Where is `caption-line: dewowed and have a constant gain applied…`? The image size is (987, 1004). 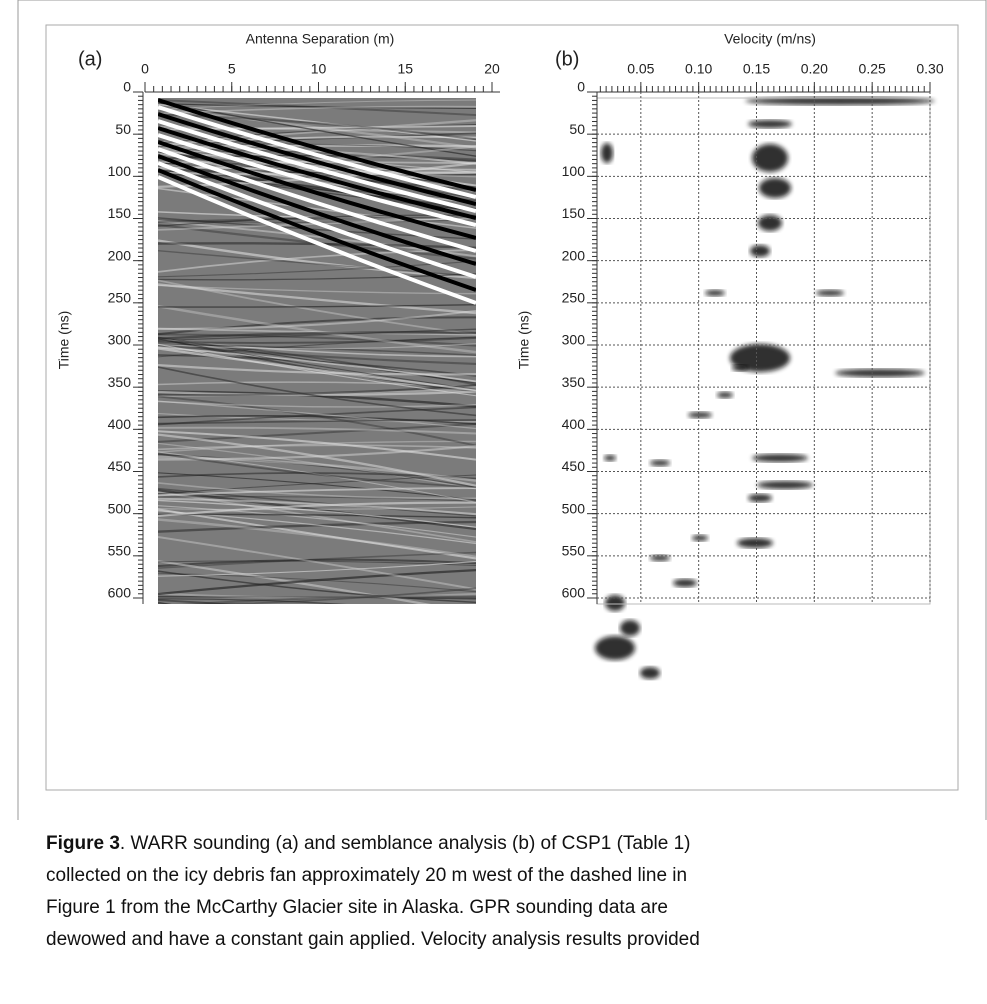 caption-line: dewowed and have a constant gain applied… is located at coordinates (373, 940).